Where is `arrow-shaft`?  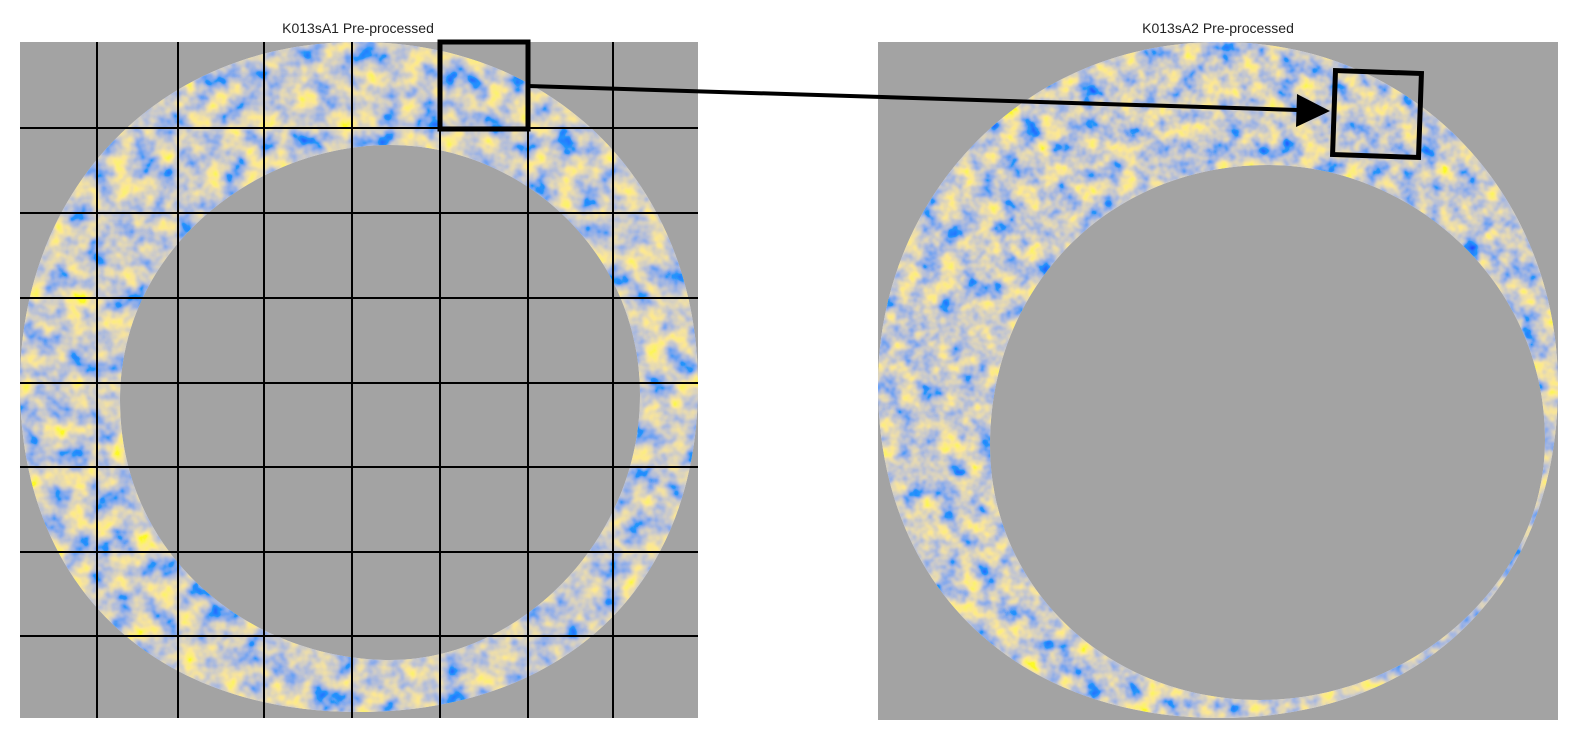 arrow-shaft is located at coordinates (913, 98).